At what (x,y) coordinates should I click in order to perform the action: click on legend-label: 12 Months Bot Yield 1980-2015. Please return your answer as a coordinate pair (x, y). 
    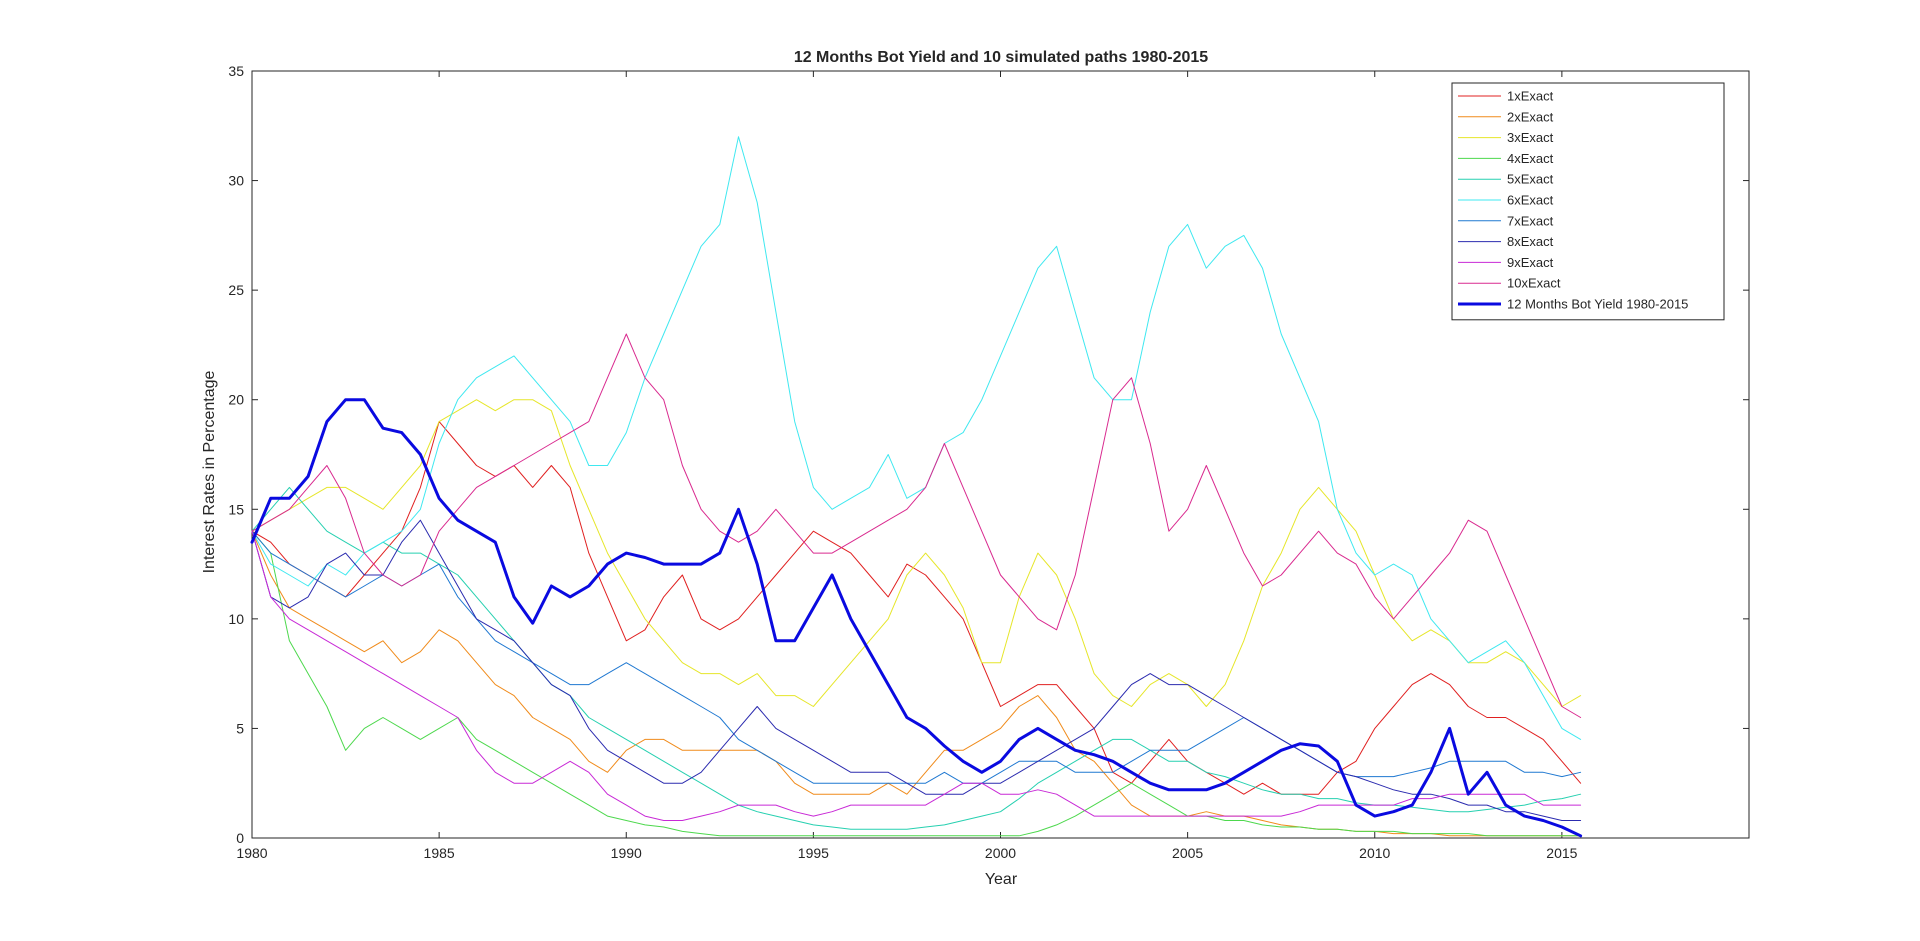
    Looking at the image, I should click on (1597, 304).